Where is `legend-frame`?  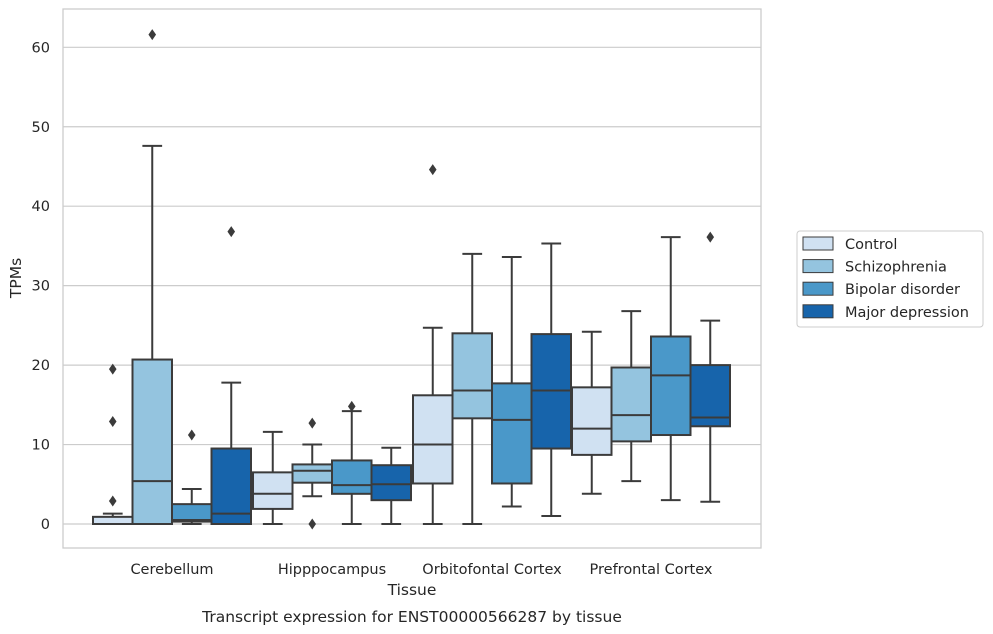
legend-frame is located at coordinates (890, 279).